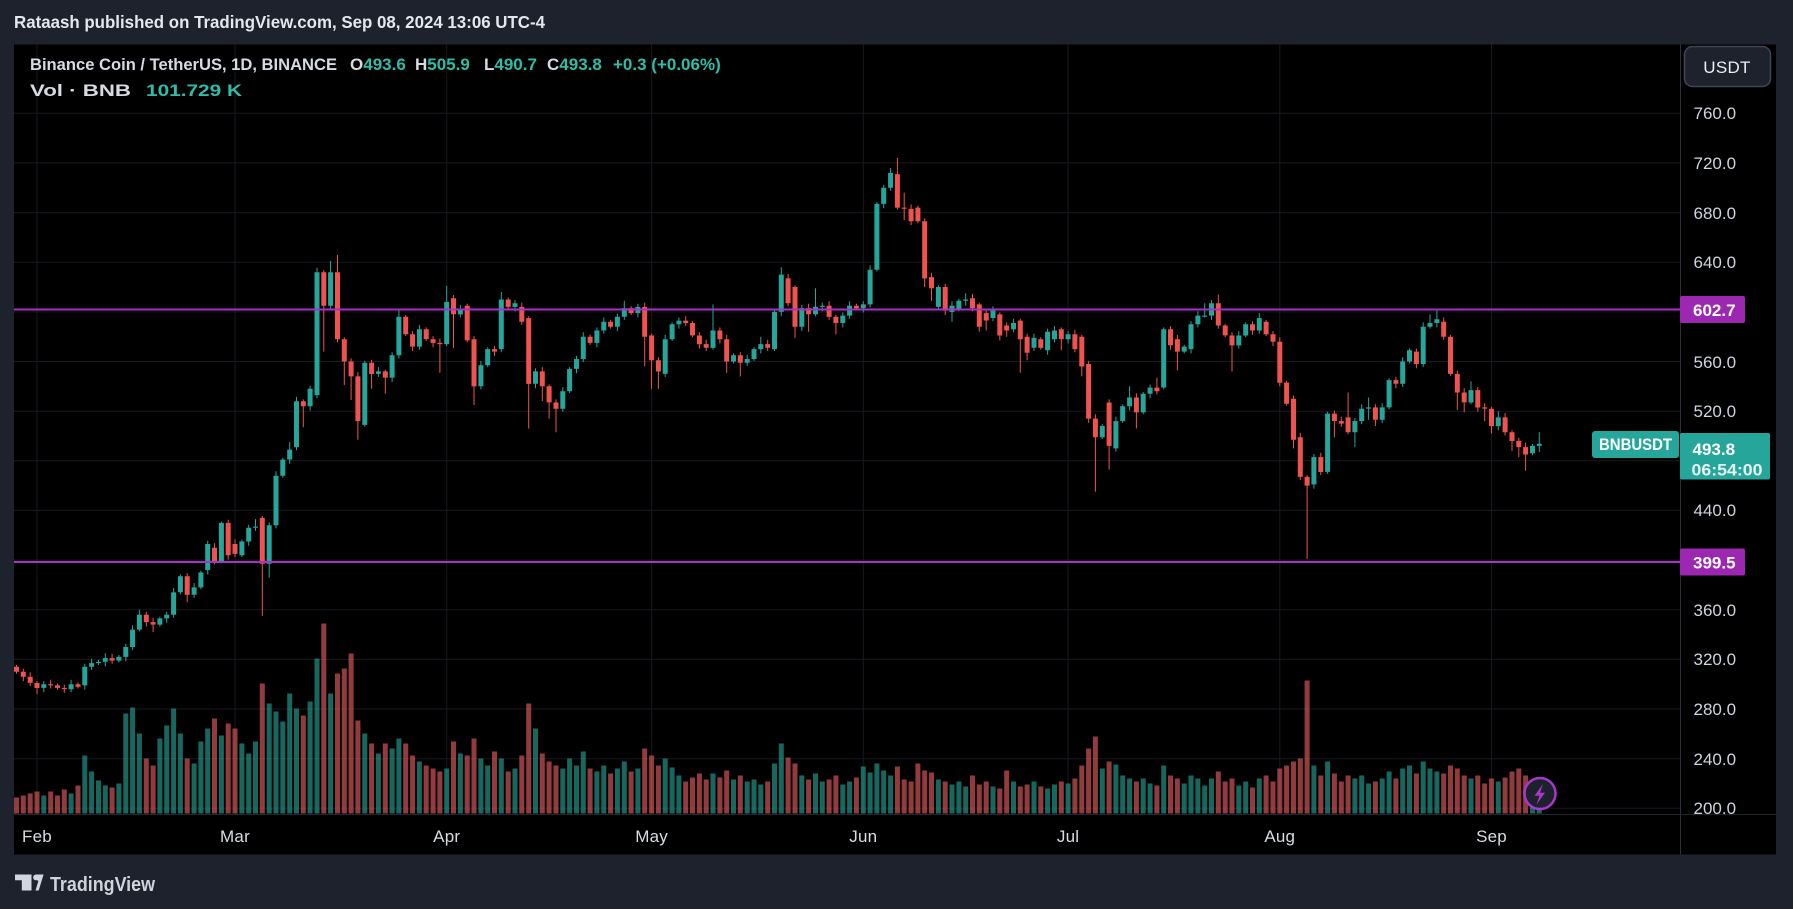 Image resolution: width=1793 pixels, height=909 pixels. Describe the element at coordinates (1715, 163) in the screenshot. I see `svg-text: 720.0` at that location.